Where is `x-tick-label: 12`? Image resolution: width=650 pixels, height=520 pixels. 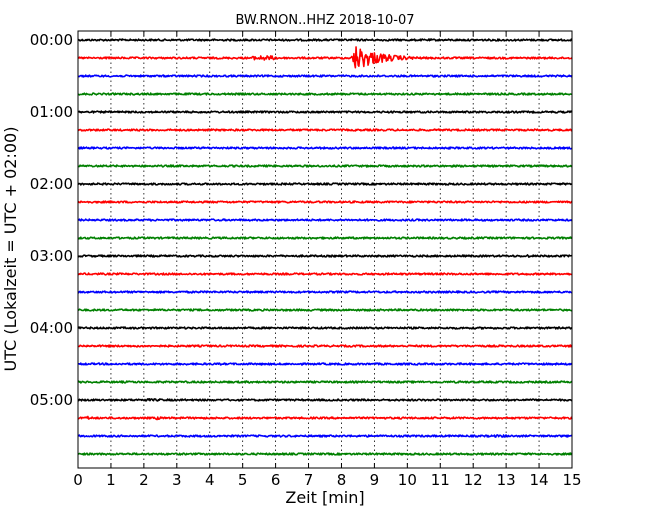
x-tick-label: 12 is located at coordinates (473, 480).